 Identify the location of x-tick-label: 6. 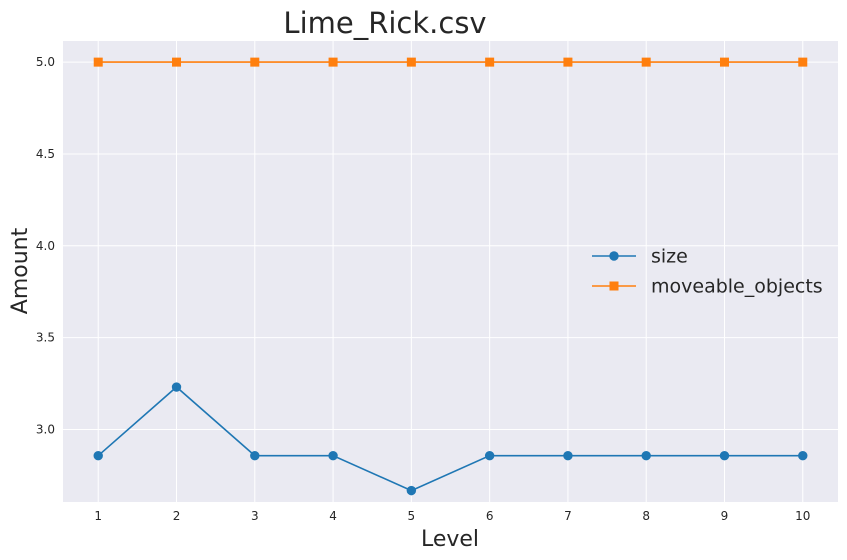
(490, 516).